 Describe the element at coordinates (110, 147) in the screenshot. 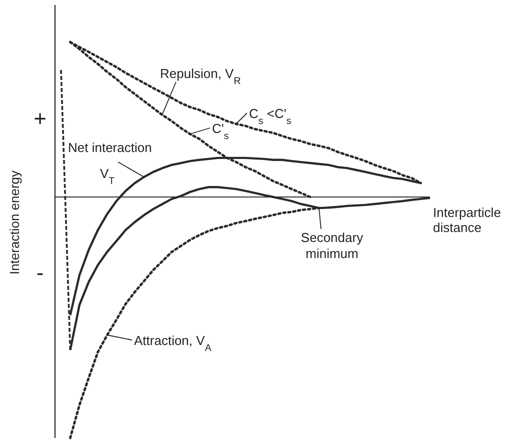

I see `annotation: Net interaction` at that location.